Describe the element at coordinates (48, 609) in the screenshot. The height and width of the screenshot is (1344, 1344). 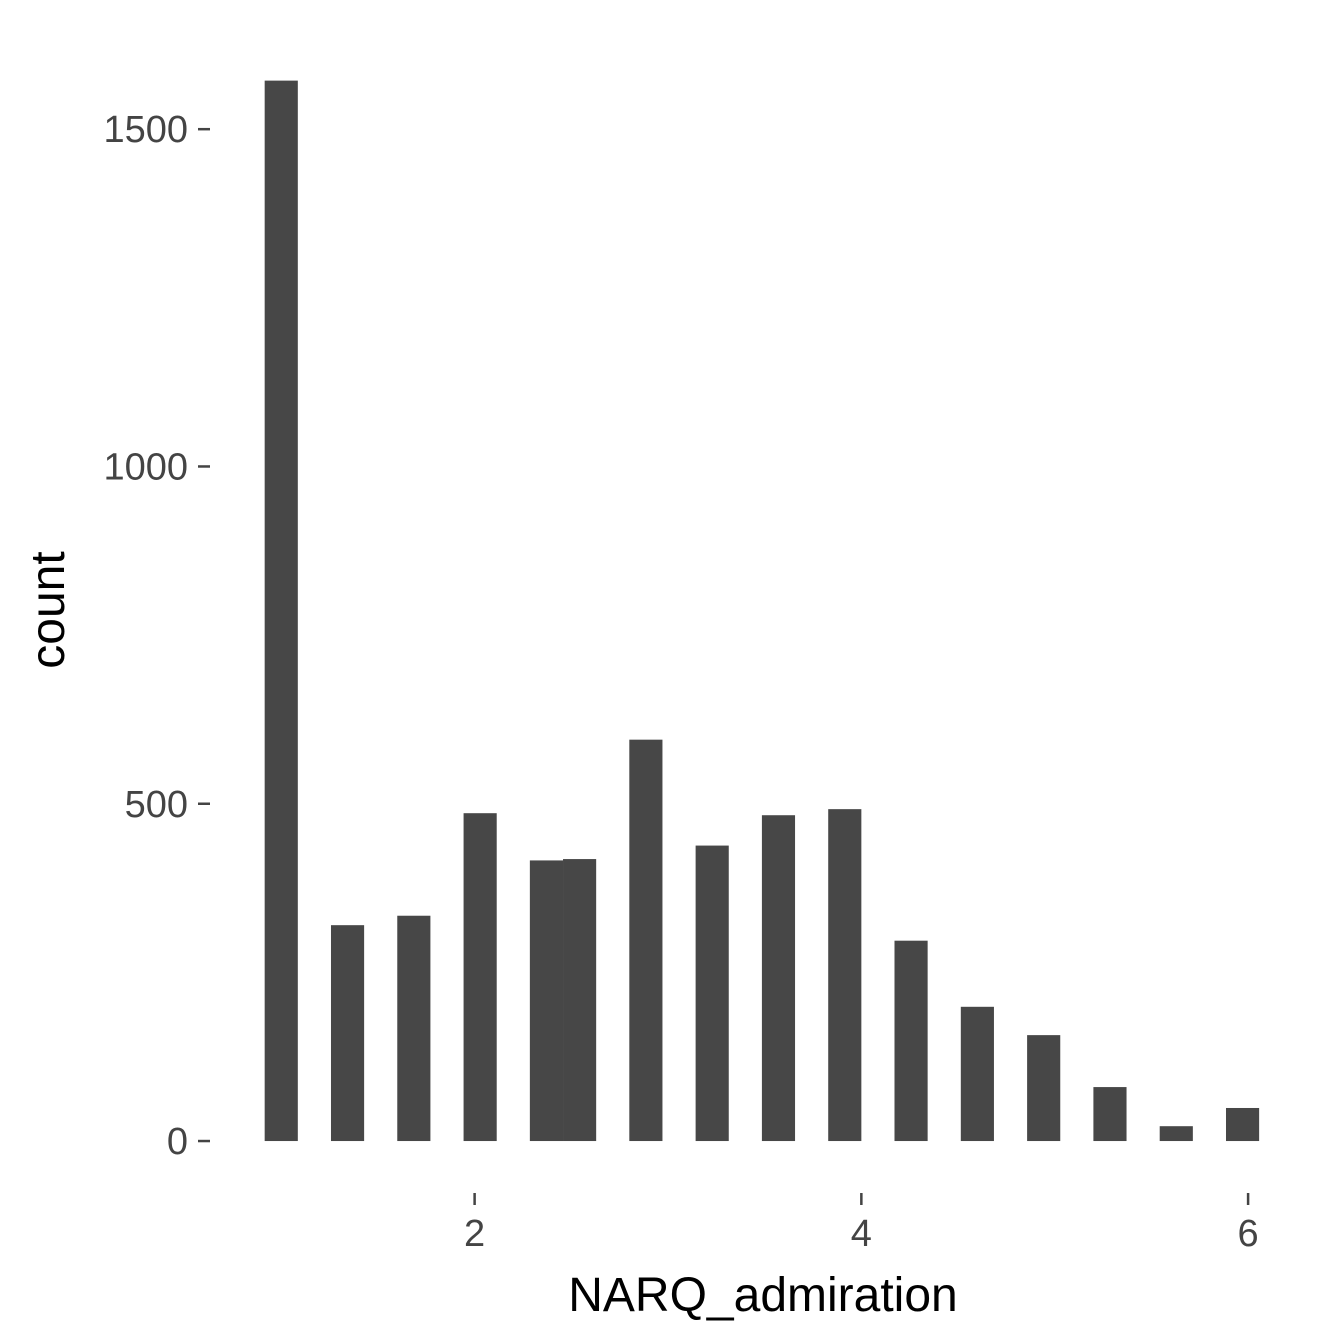
I see `y-axis-title: count` at that location.